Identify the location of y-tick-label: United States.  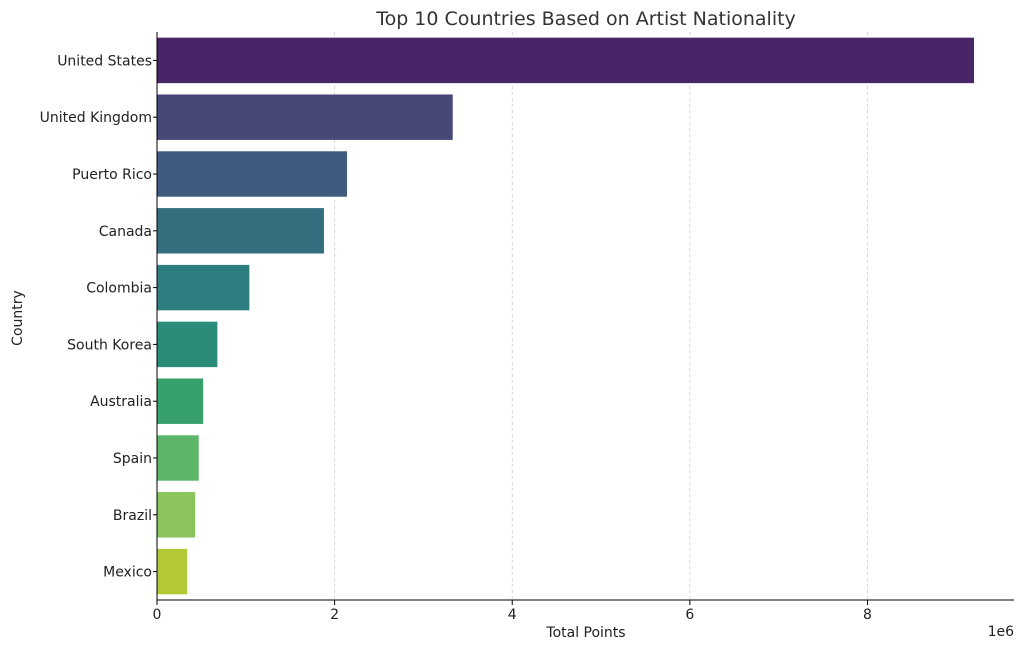
(104, 61).